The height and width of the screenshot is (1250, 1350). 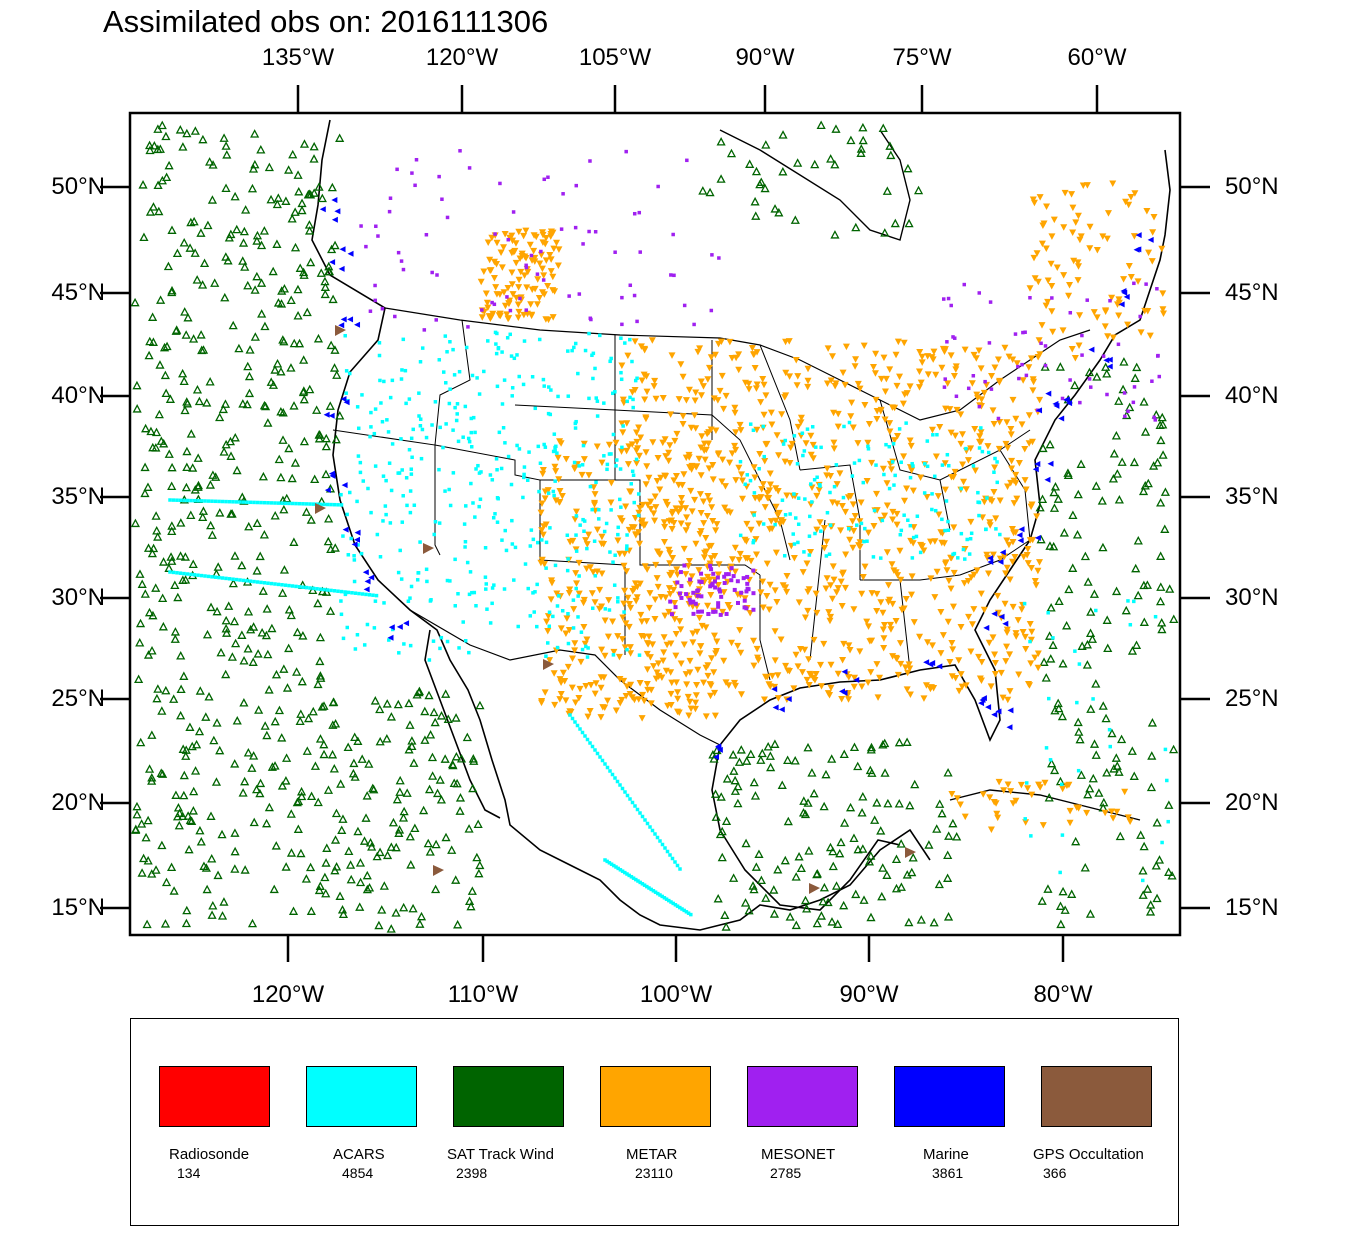 What do you see at coordinates (615, 57) in the screenshot?
I see `tick-label: 105°W` at bounding box center [615, 57].